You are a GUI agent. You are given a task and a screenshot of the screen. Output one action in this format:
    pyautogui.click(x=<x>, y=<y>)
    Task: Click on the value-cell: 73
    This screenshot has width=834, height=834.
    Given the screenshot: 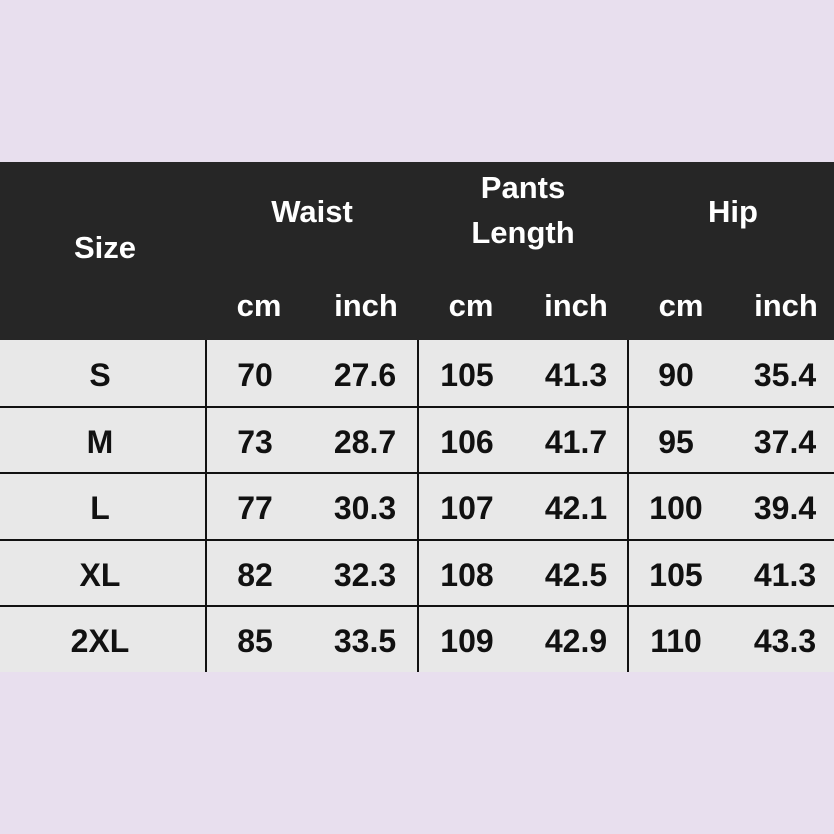 What is the action you would take?
    pyautogui.click(x=255, y=441)
    